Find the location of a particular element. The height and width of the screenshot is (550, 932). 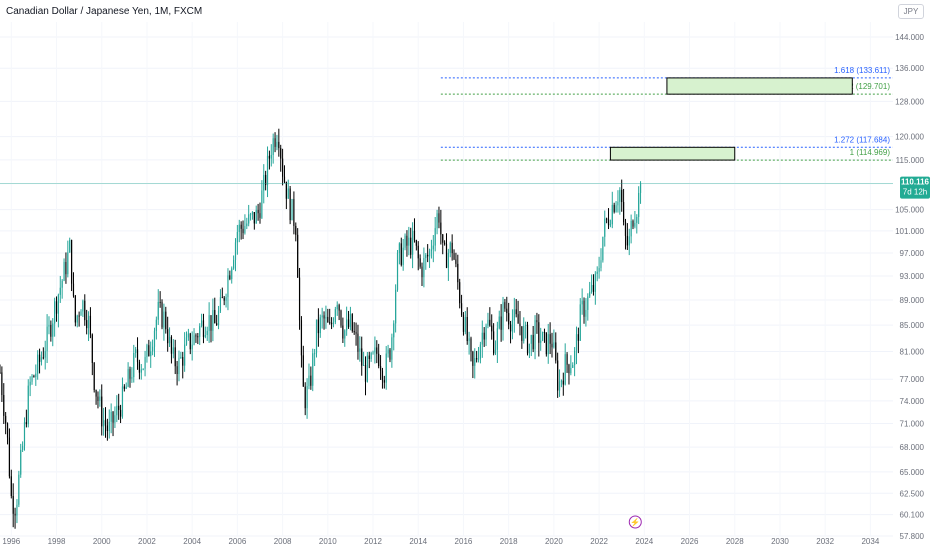

fib-level-label: 1.618 (133.611) is located at coordinates (862, 70).